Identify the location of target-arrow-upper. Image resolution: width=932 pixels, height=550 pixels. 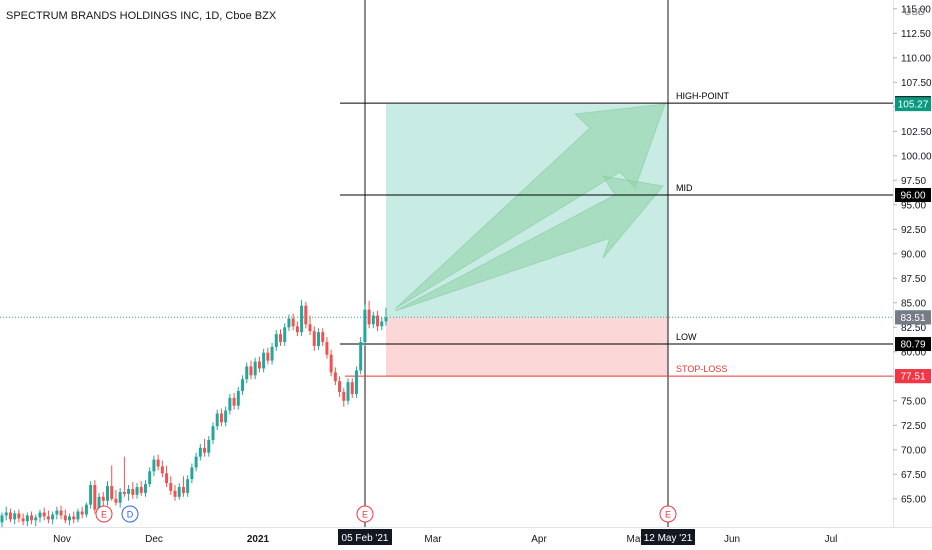
(530, 206).